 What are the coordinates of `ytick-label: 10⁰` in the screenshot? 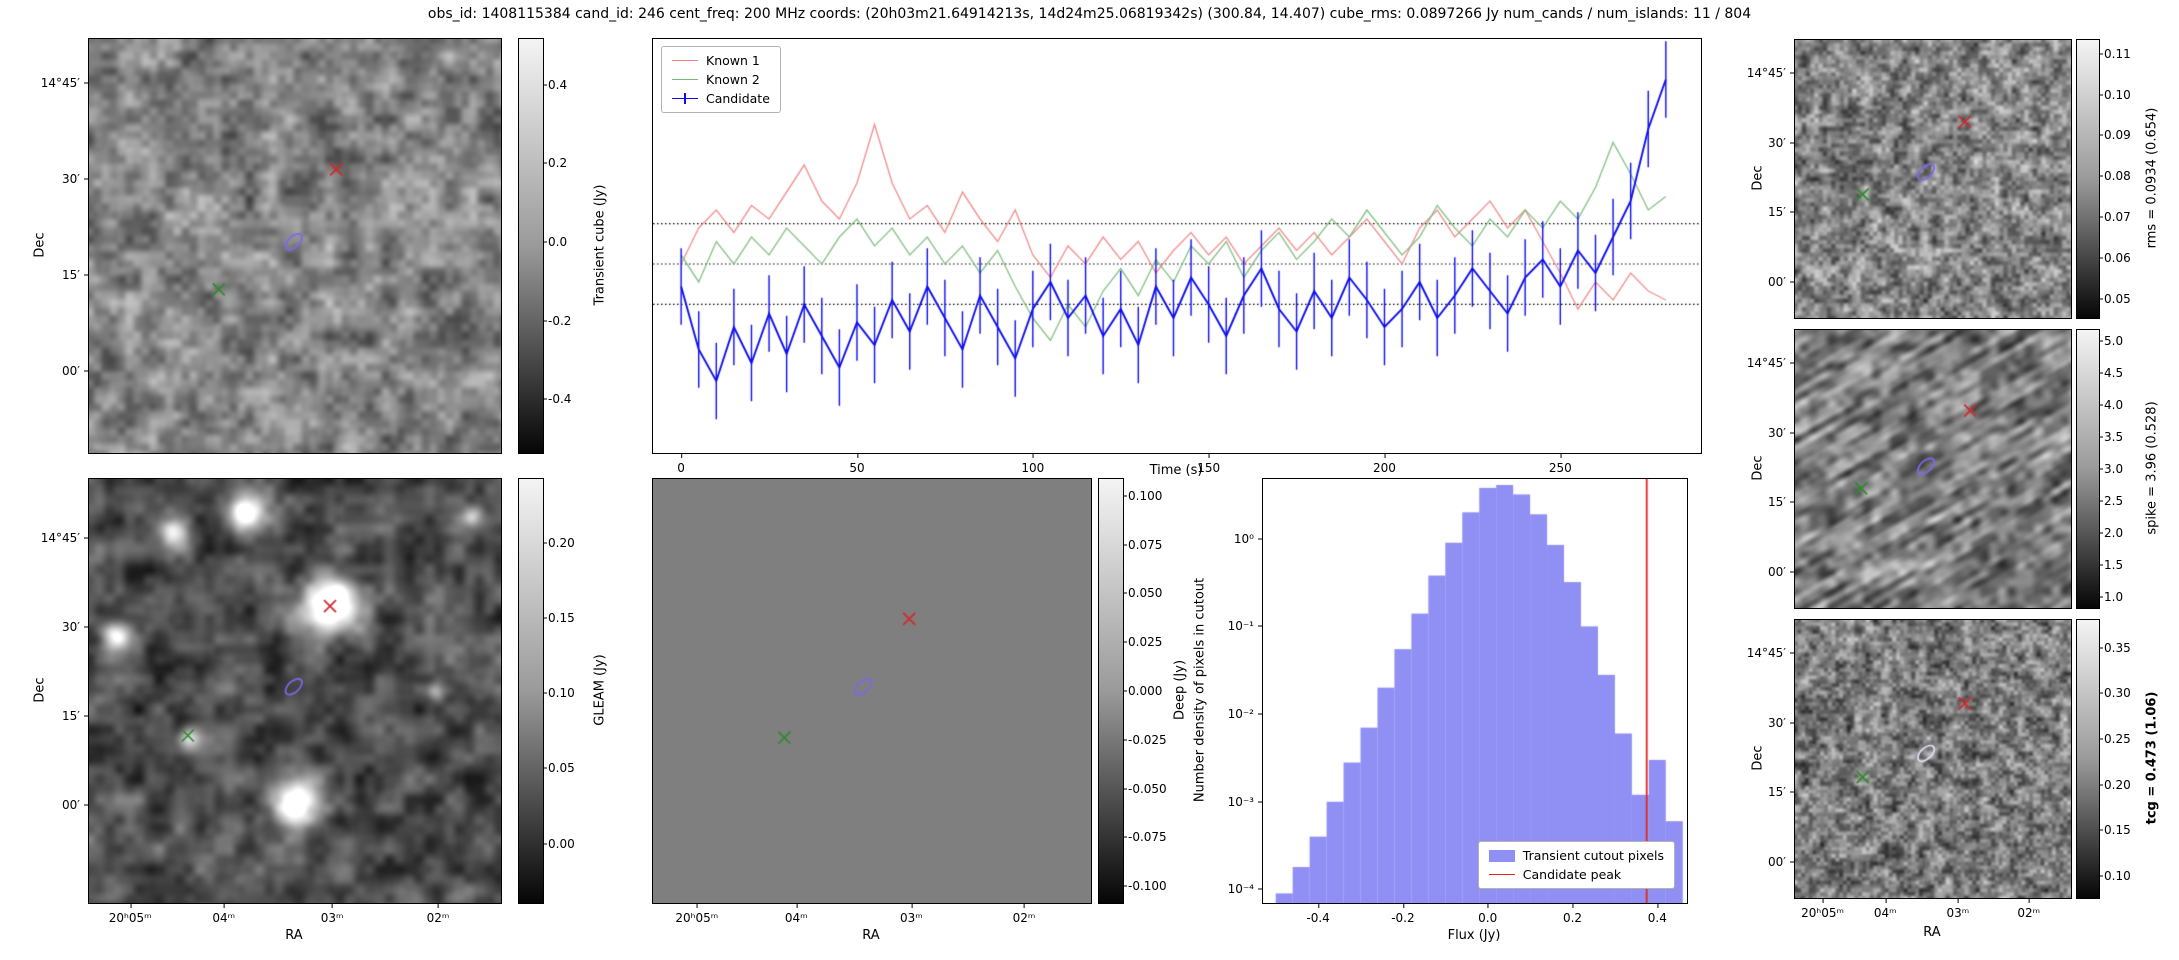 It's located at (1243, 538).